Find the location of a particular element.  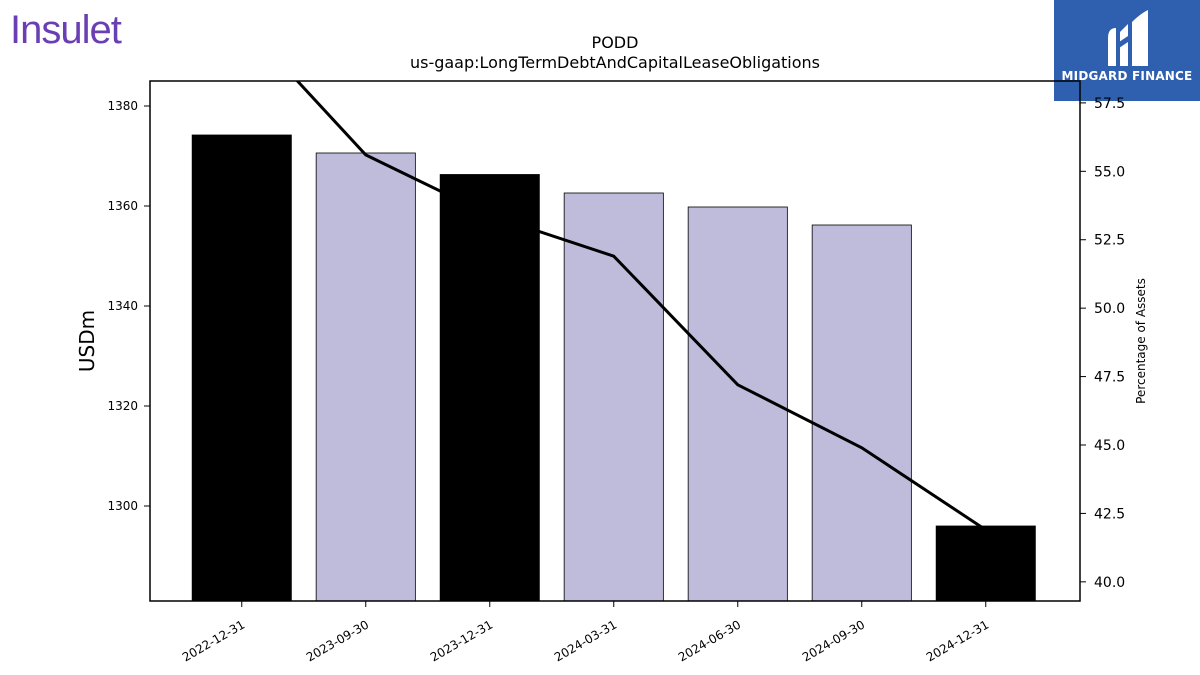

y-axis-label: USDm is located at coordinates (87, 341).